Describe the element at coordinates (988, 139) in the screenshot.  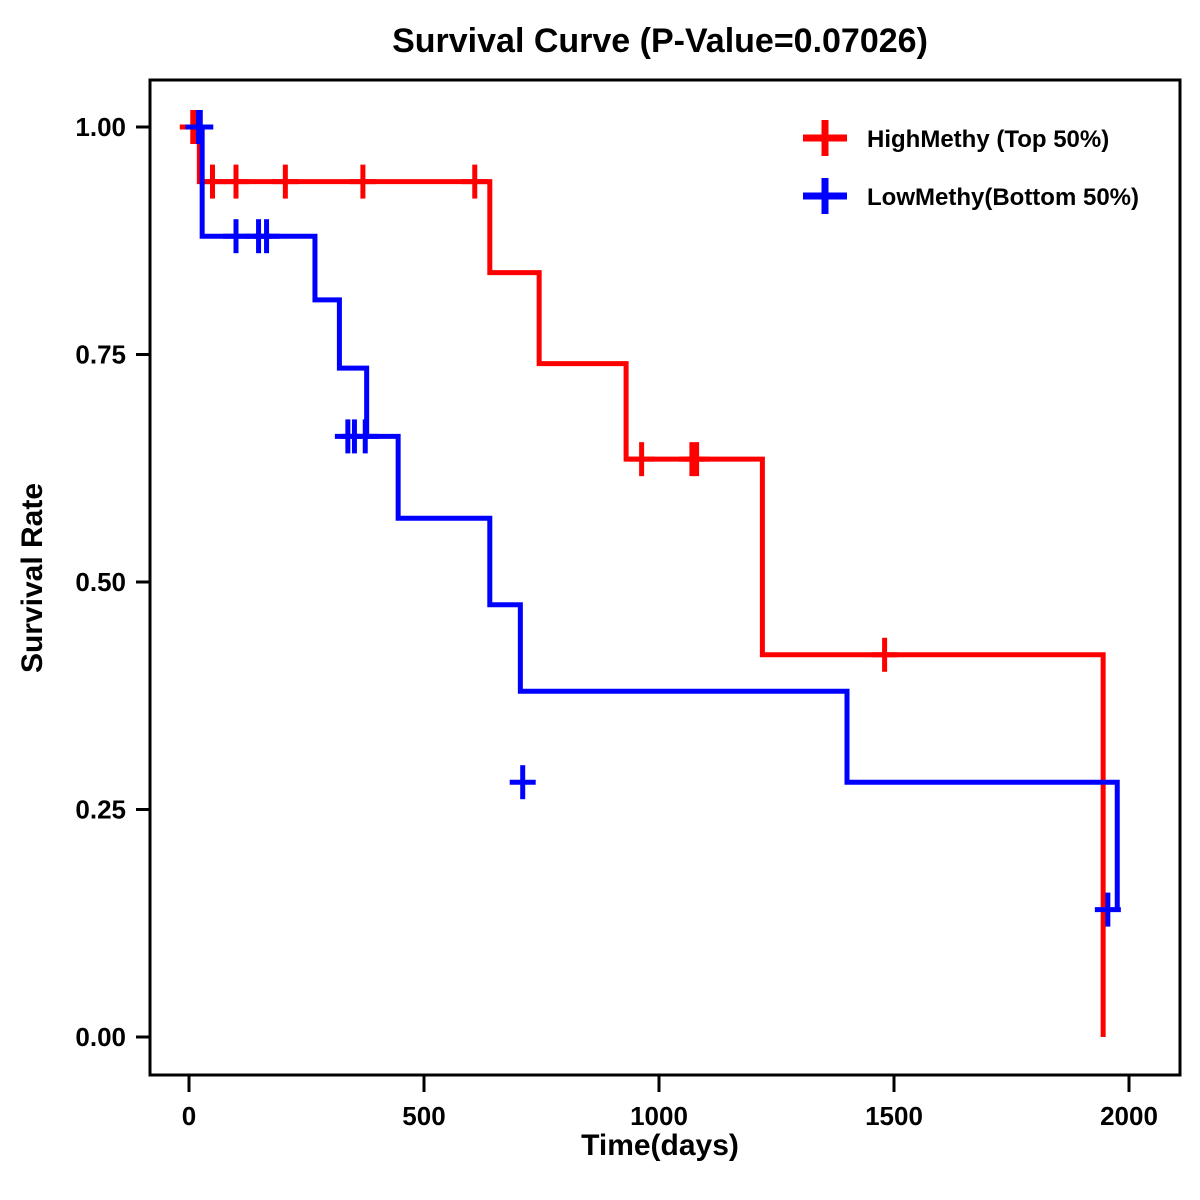
I see `legend-label: HighMethy (Top 50%)` at that location.